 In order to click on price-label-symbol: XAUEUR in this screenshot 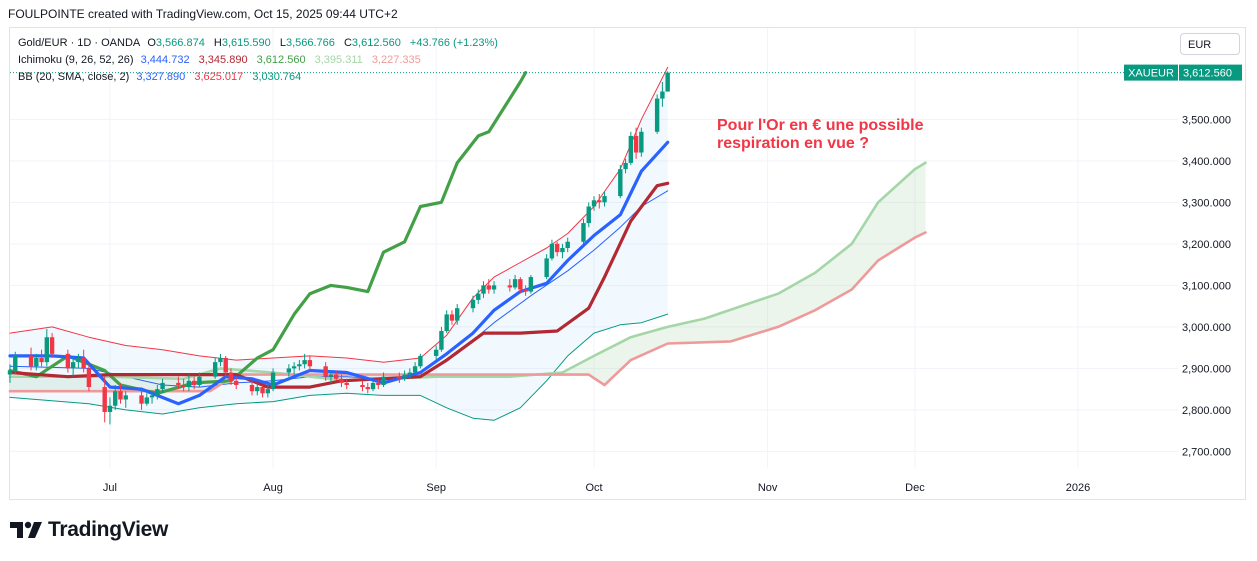, I will do `click(1151, 74)`.